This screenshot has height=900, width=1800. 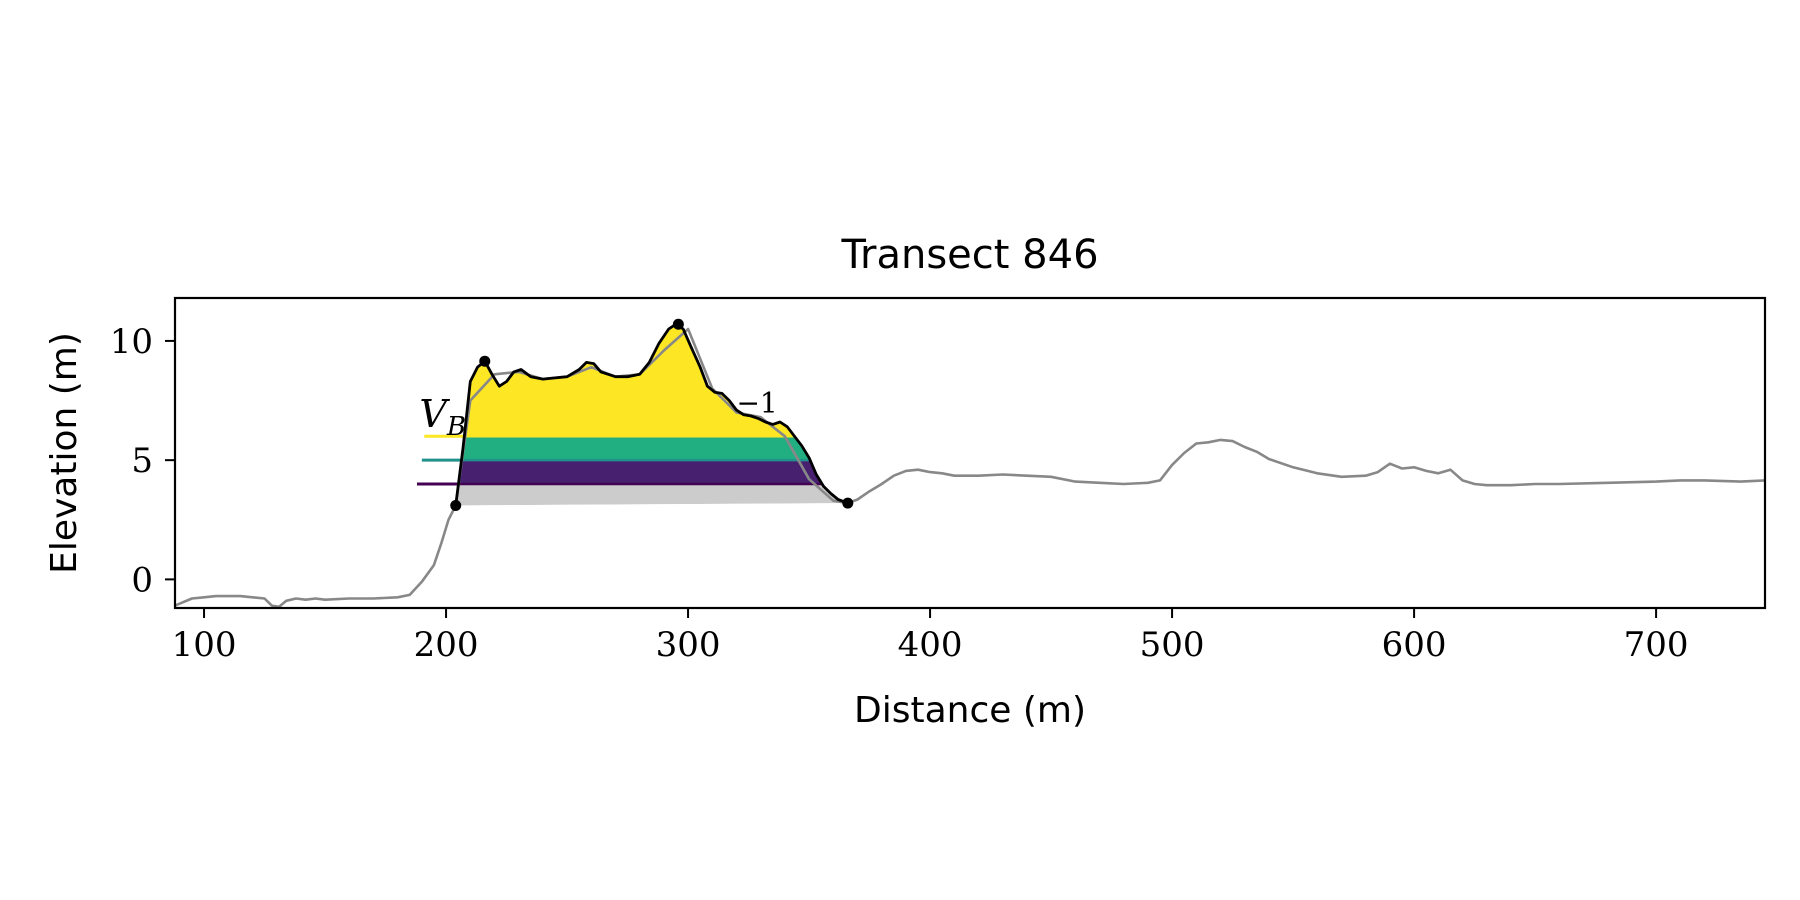 What do you see at coordinates (204, 645) in the screenshot?
I see `x-tick-label-0: 100` at bounding box center [204, 645].